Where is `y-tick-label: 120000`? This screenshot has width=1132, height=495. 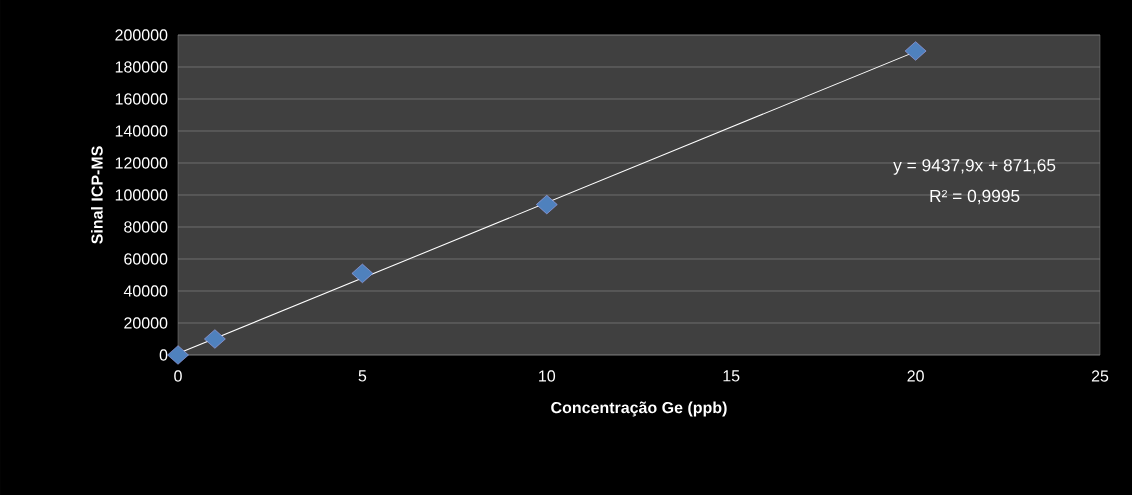
y-tick-label: 120000 is located at coordinates (141, 163).